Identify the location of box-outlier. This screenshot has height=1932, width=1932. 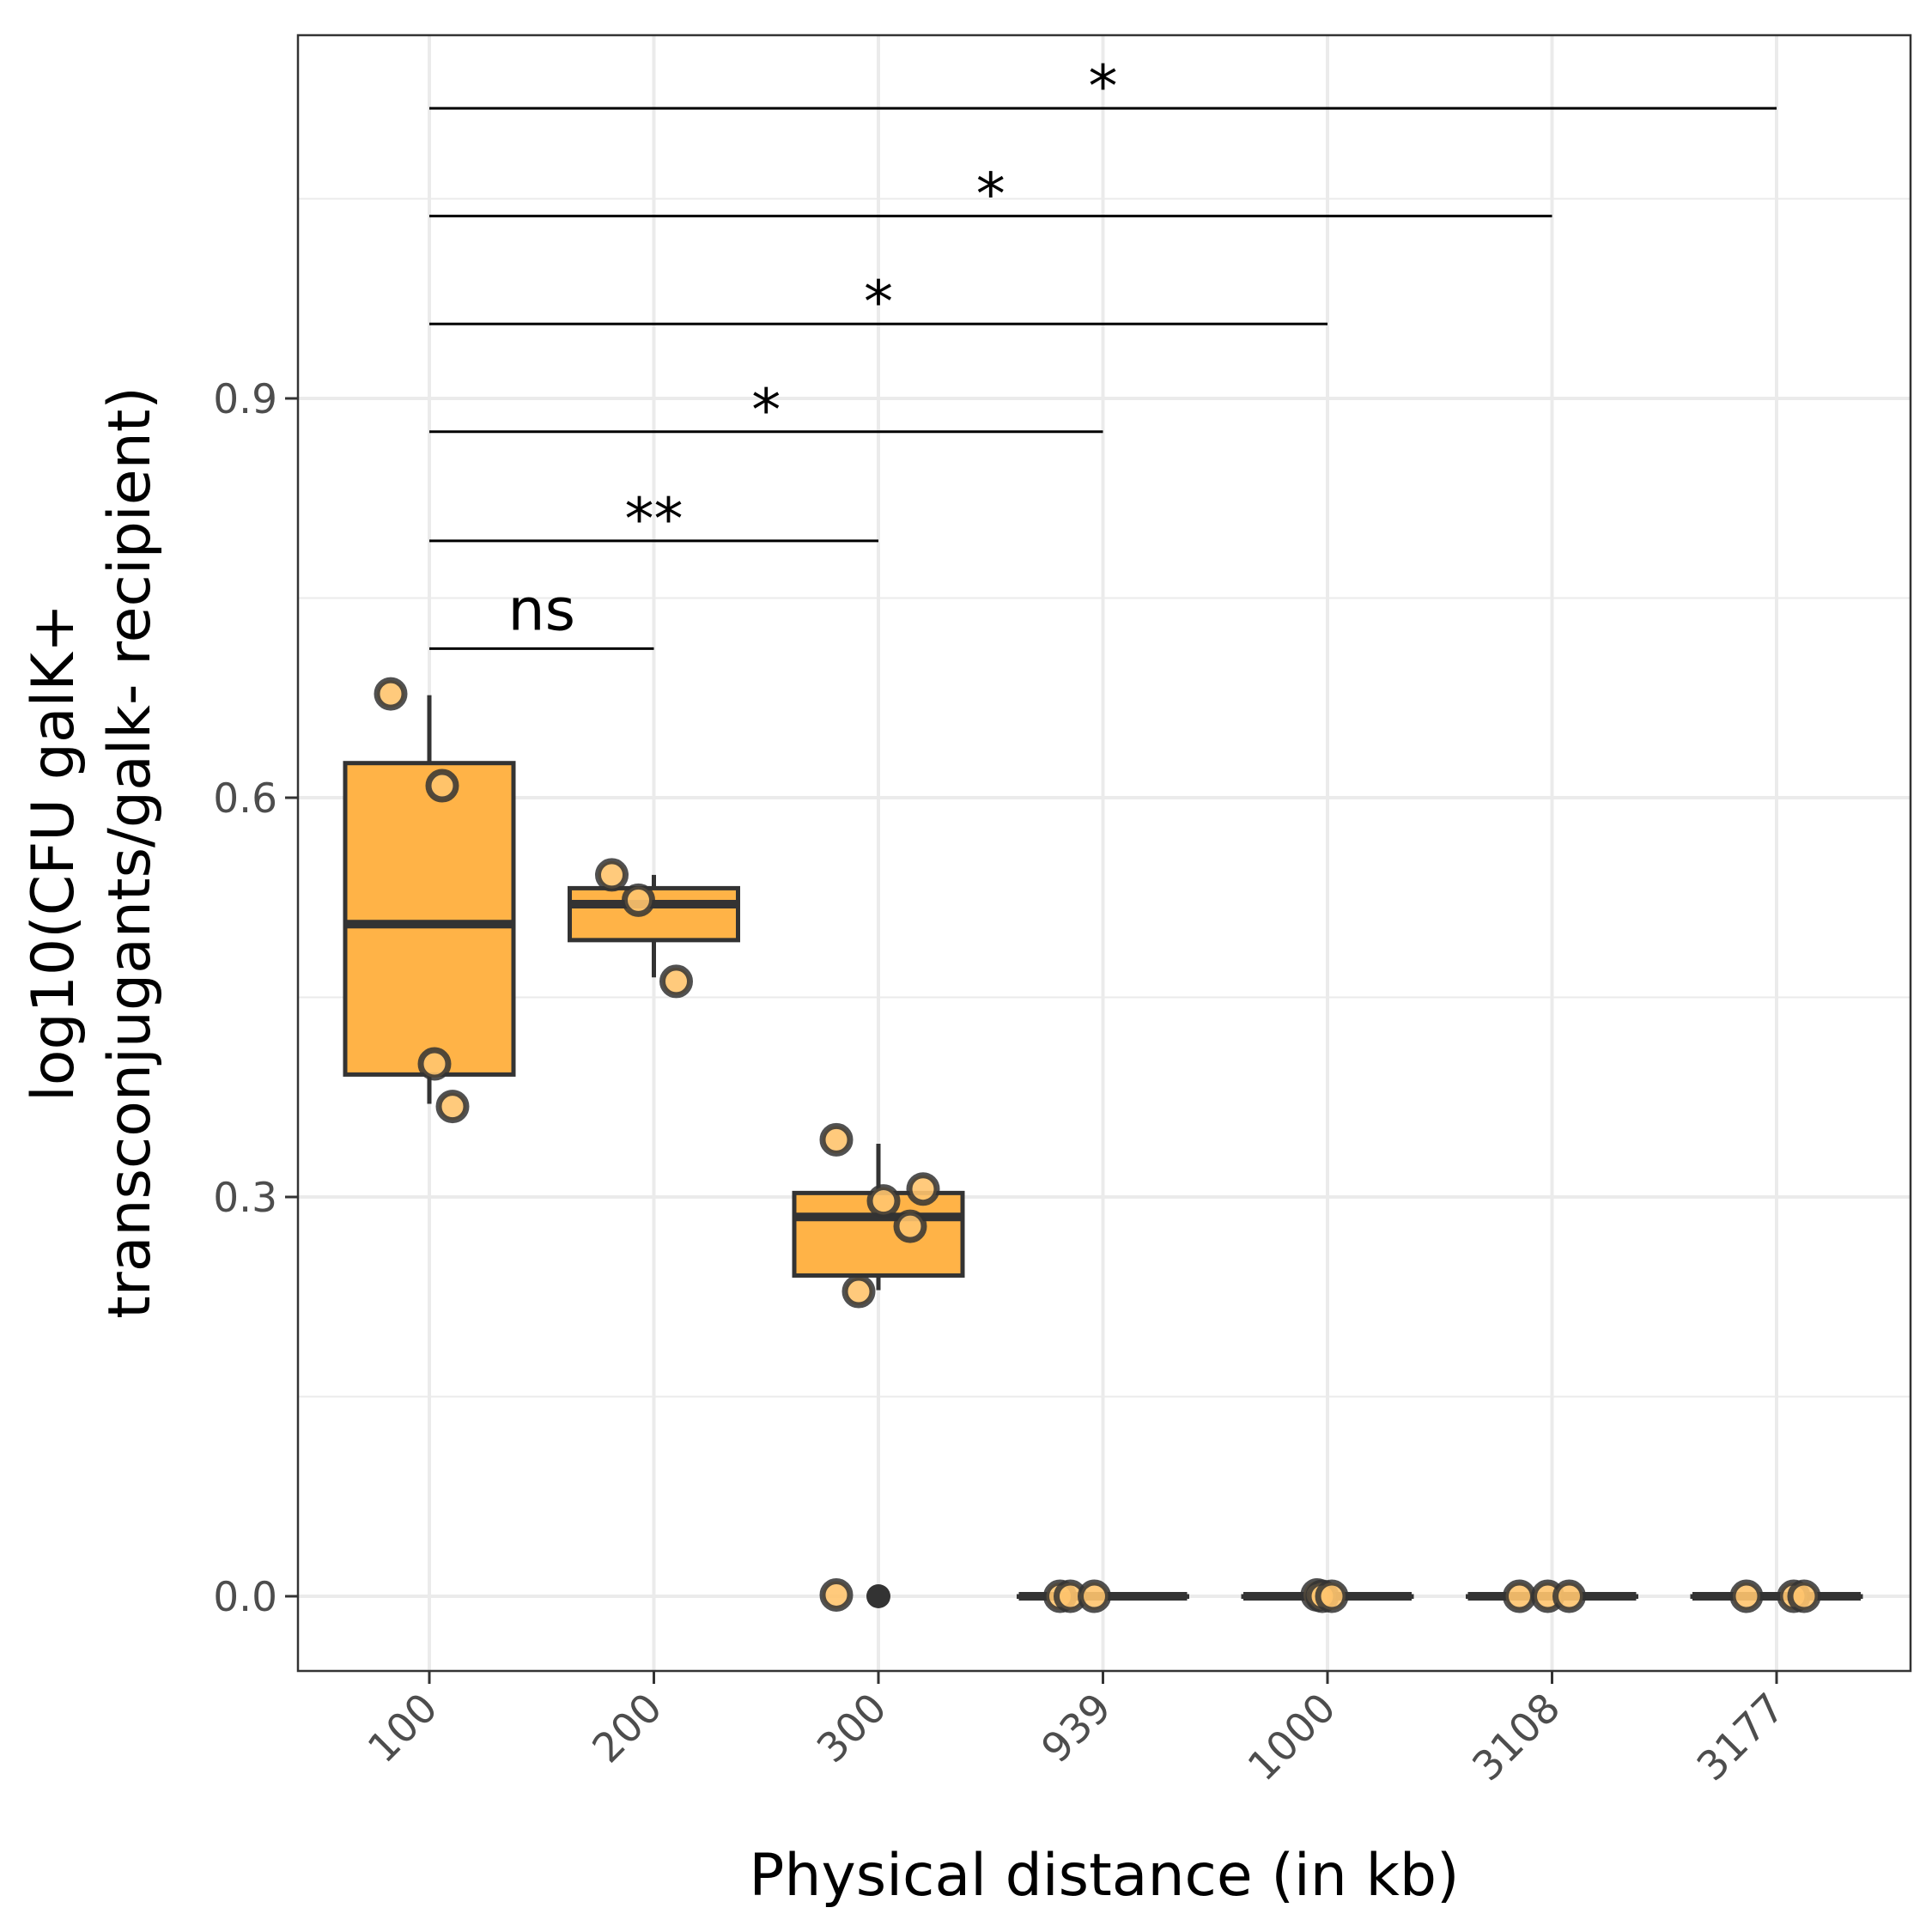
(878, 1596).